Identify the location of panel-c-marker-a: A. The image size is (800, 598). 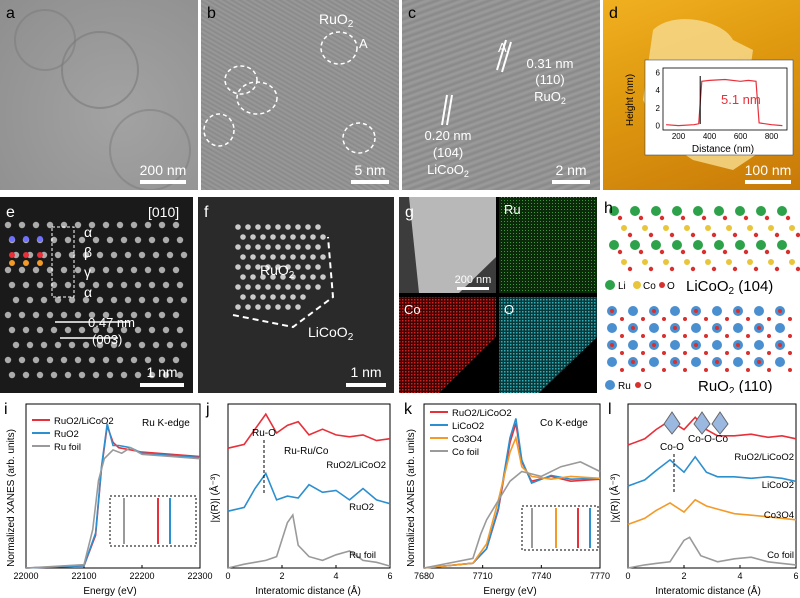
(502, 47).